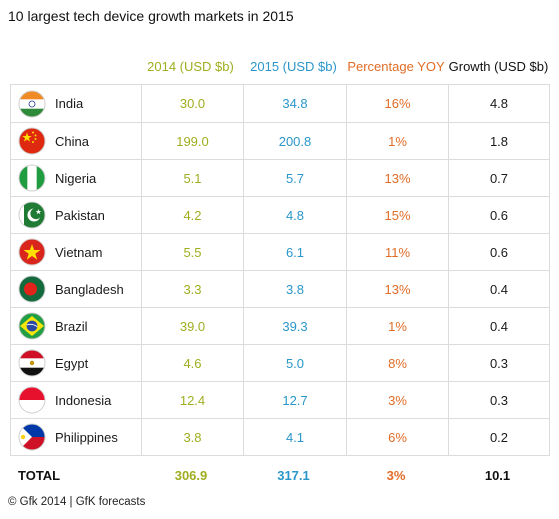 The width and height of the screenshot is (559, 519). Describe the element at coordinates (86, 437) in the screenshot. I see `country-name: Philippines` at that location.